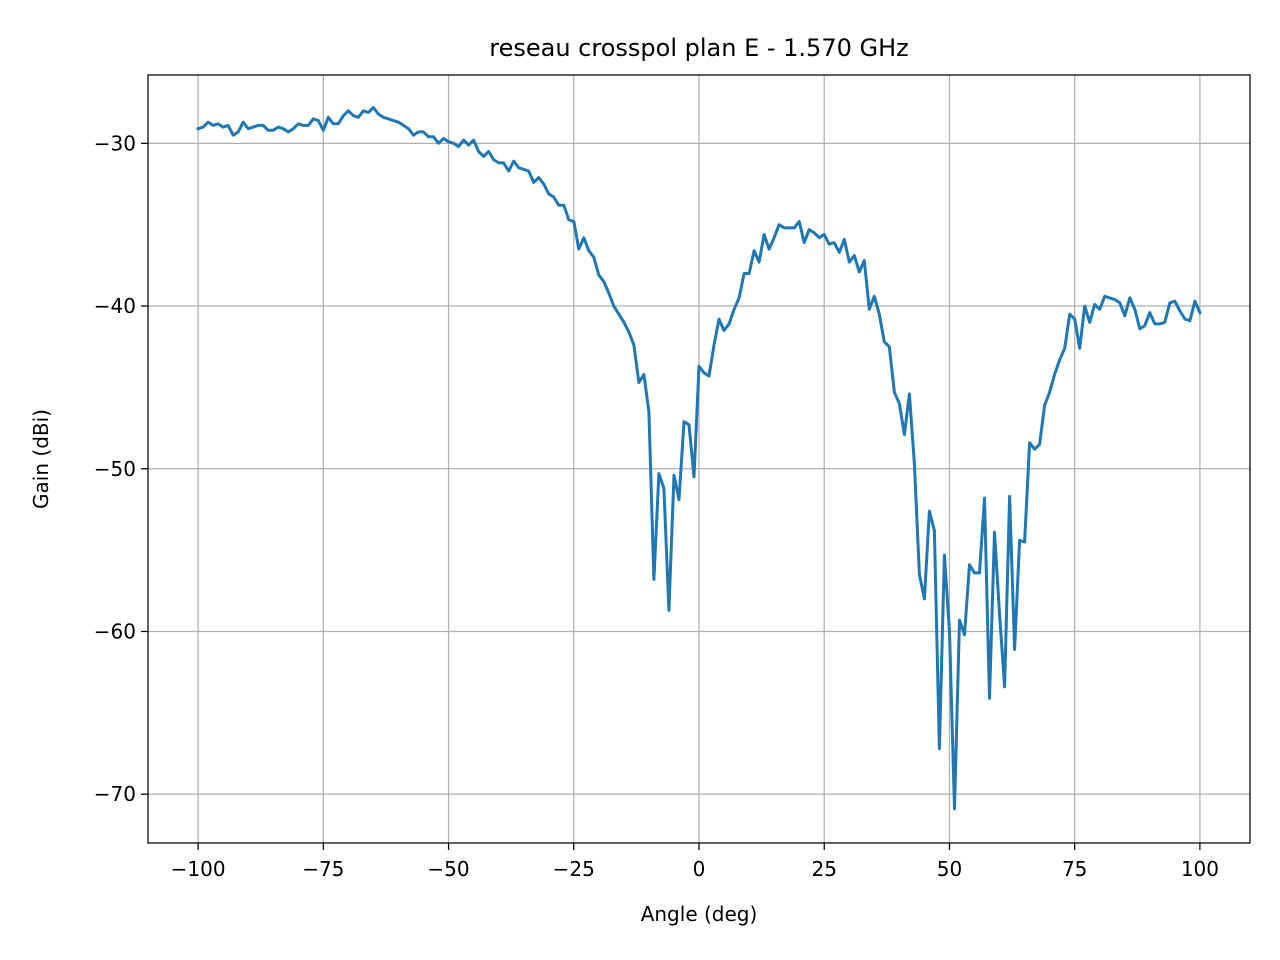 The image size is (1280, 960). What do you see at coordinates (115, 631) in the screenshot?
I see `y-tick-label: −60` at bounding box center [115, 631].